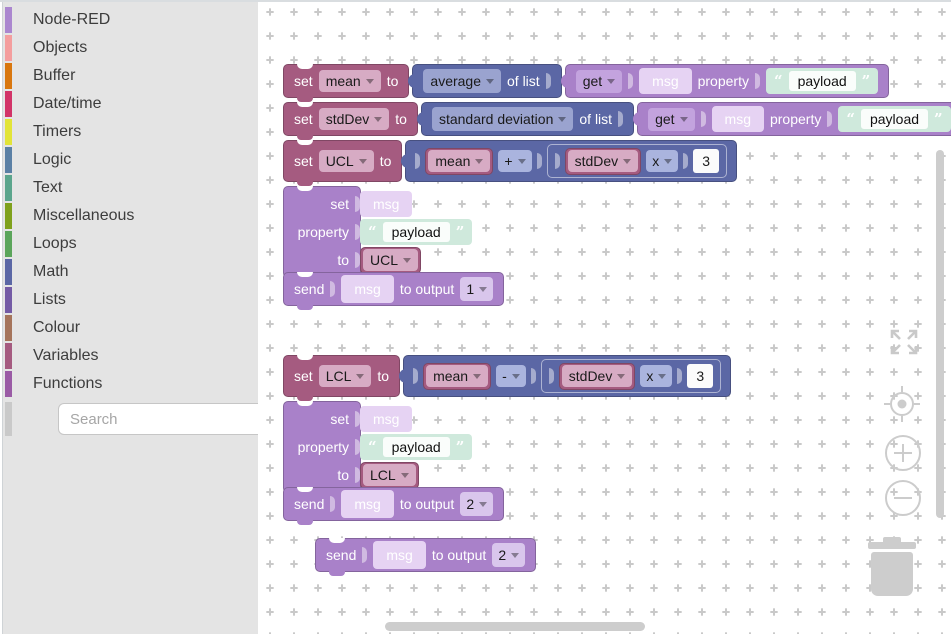  What do you see at coordinates (515, 161) in the screenshot?
I see `operator-dropdown-plus: +` at bounding box center [515, 161].